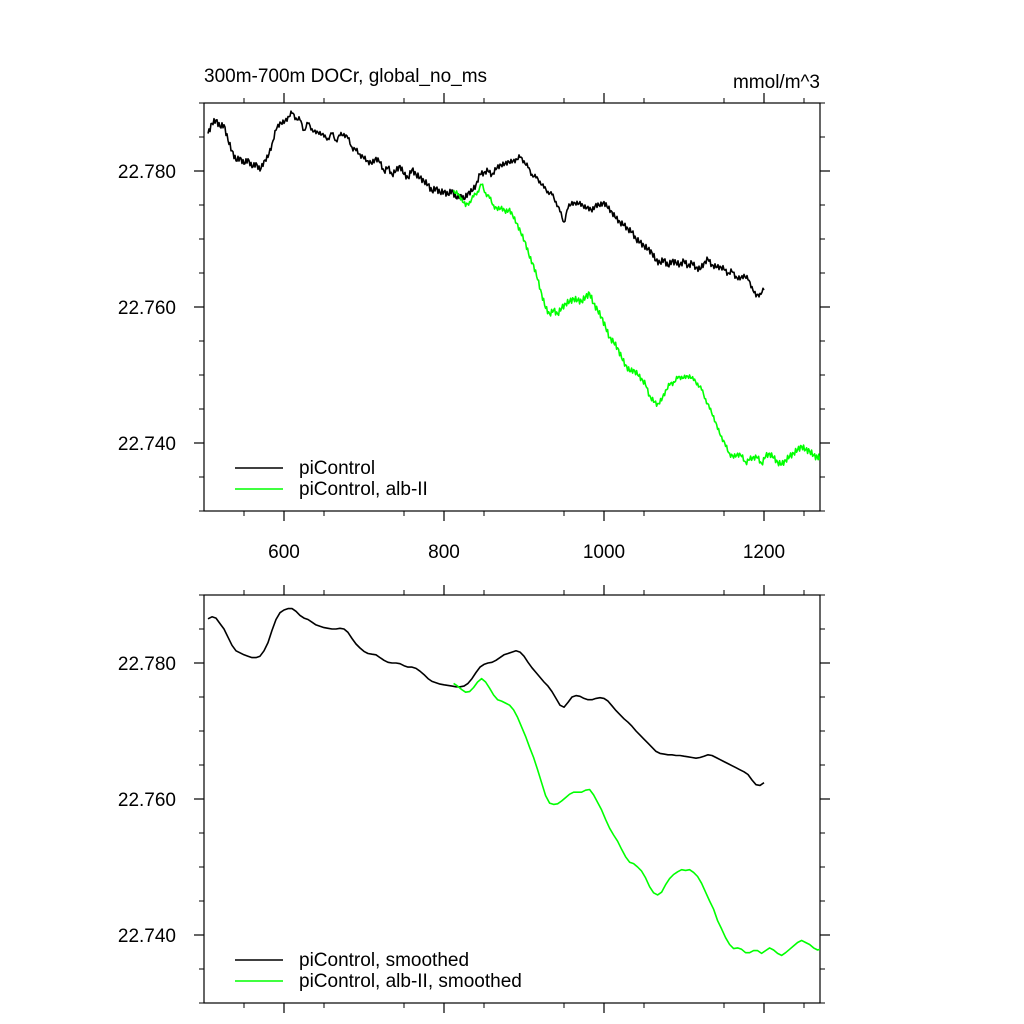 Image resolution: width=1024 pixels, height=1024 pixels. Describe the element at coordinates (444, 552) in the screenshot. I see `x-tick-label: 800` at that location.